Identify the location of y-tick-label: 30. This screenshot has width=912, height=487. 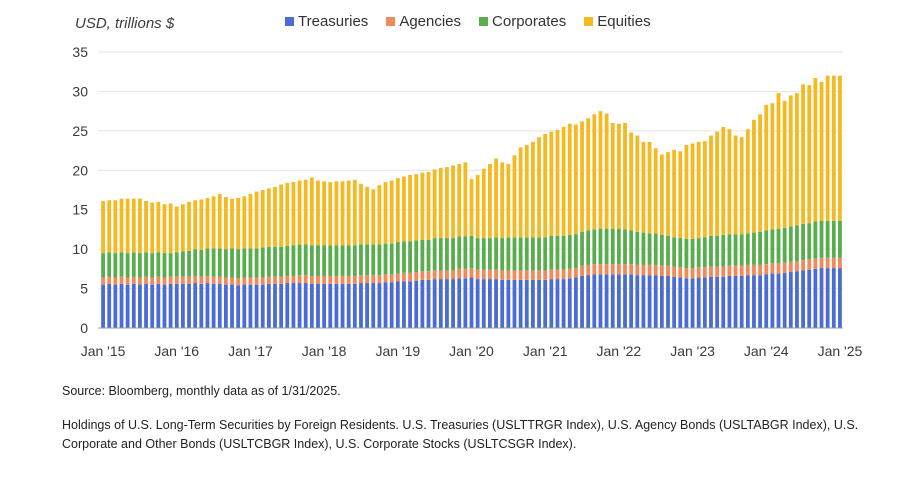
(80, 91).